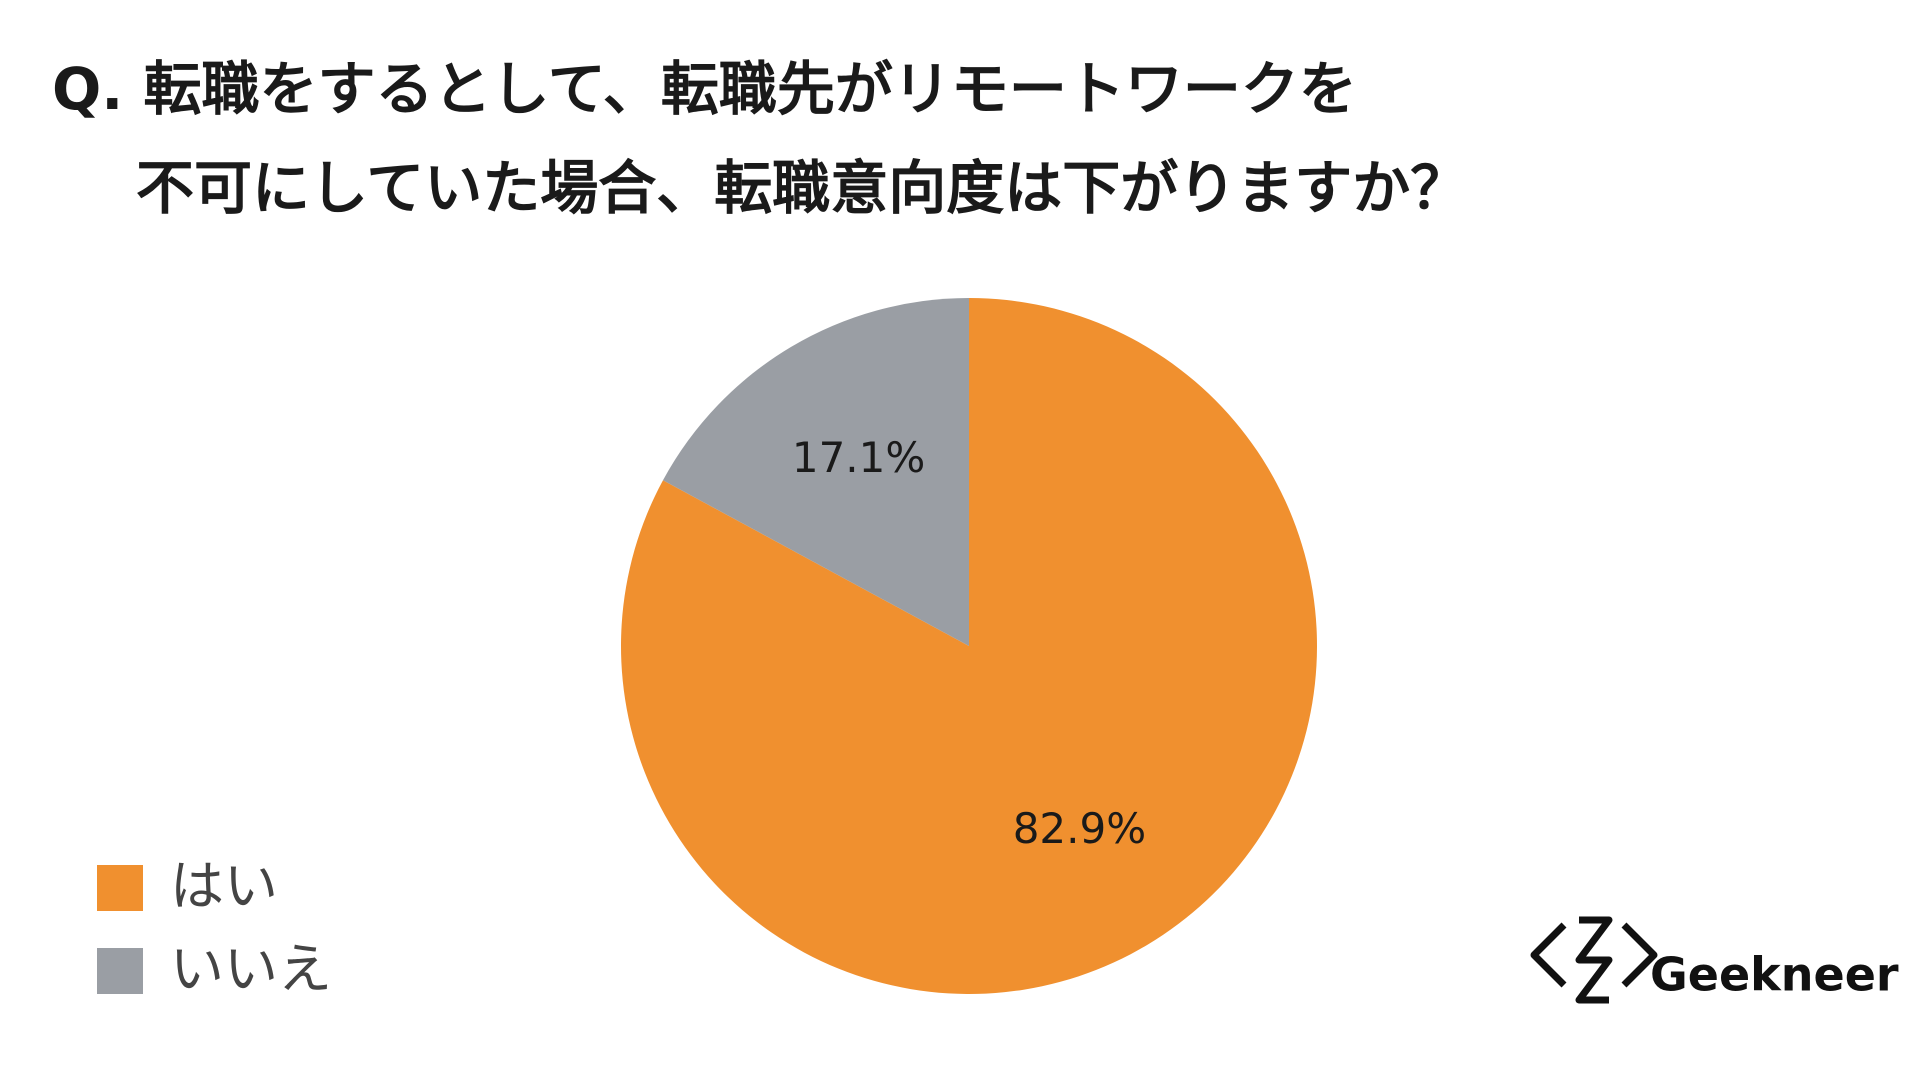  What do you see at coordinates (251, 969) in the screenshot?
I see `legend-label: いいえ` at bounding box center [251, 969].